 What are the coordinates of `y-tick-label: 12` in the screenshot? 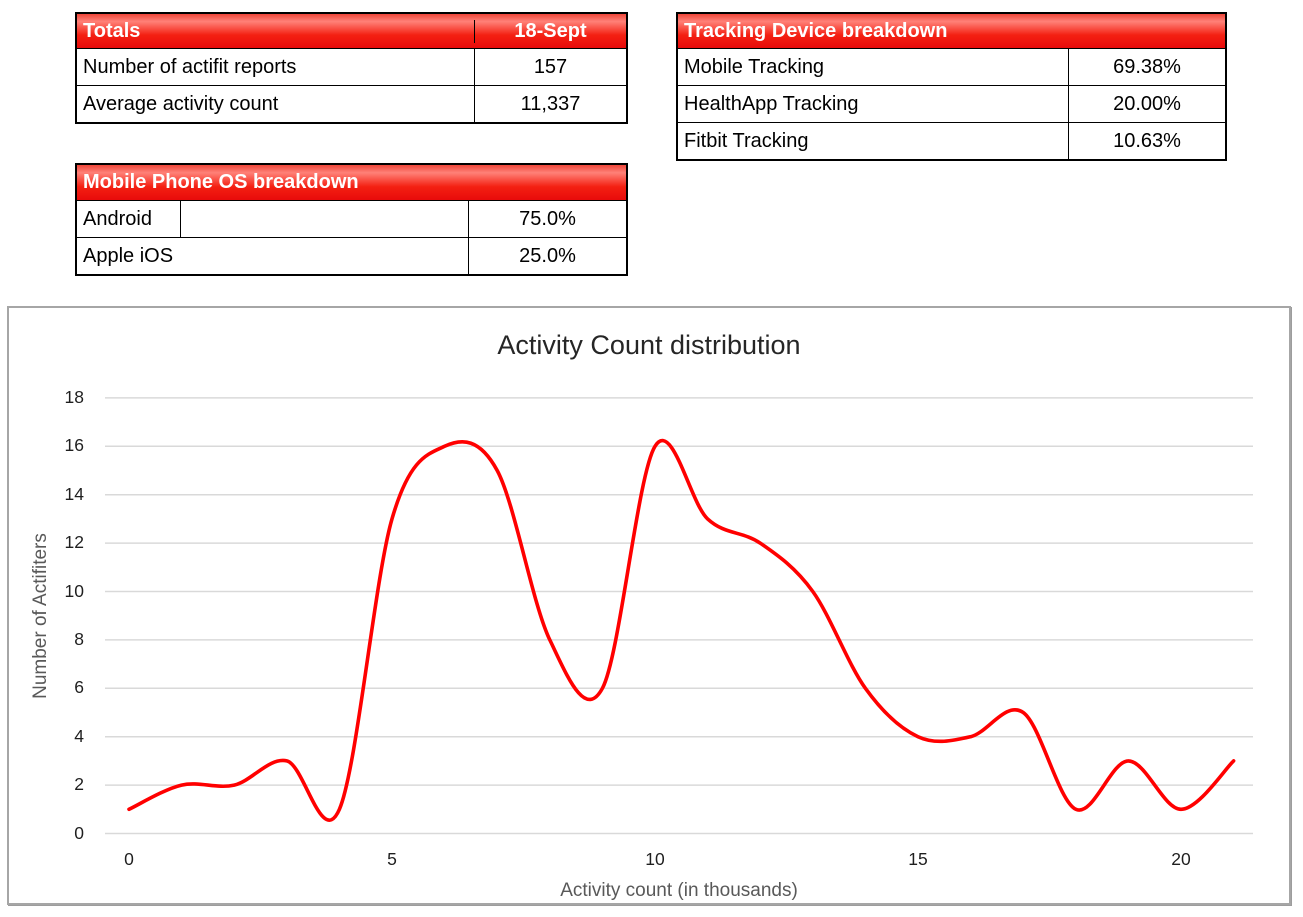 It's located at (74, 542).